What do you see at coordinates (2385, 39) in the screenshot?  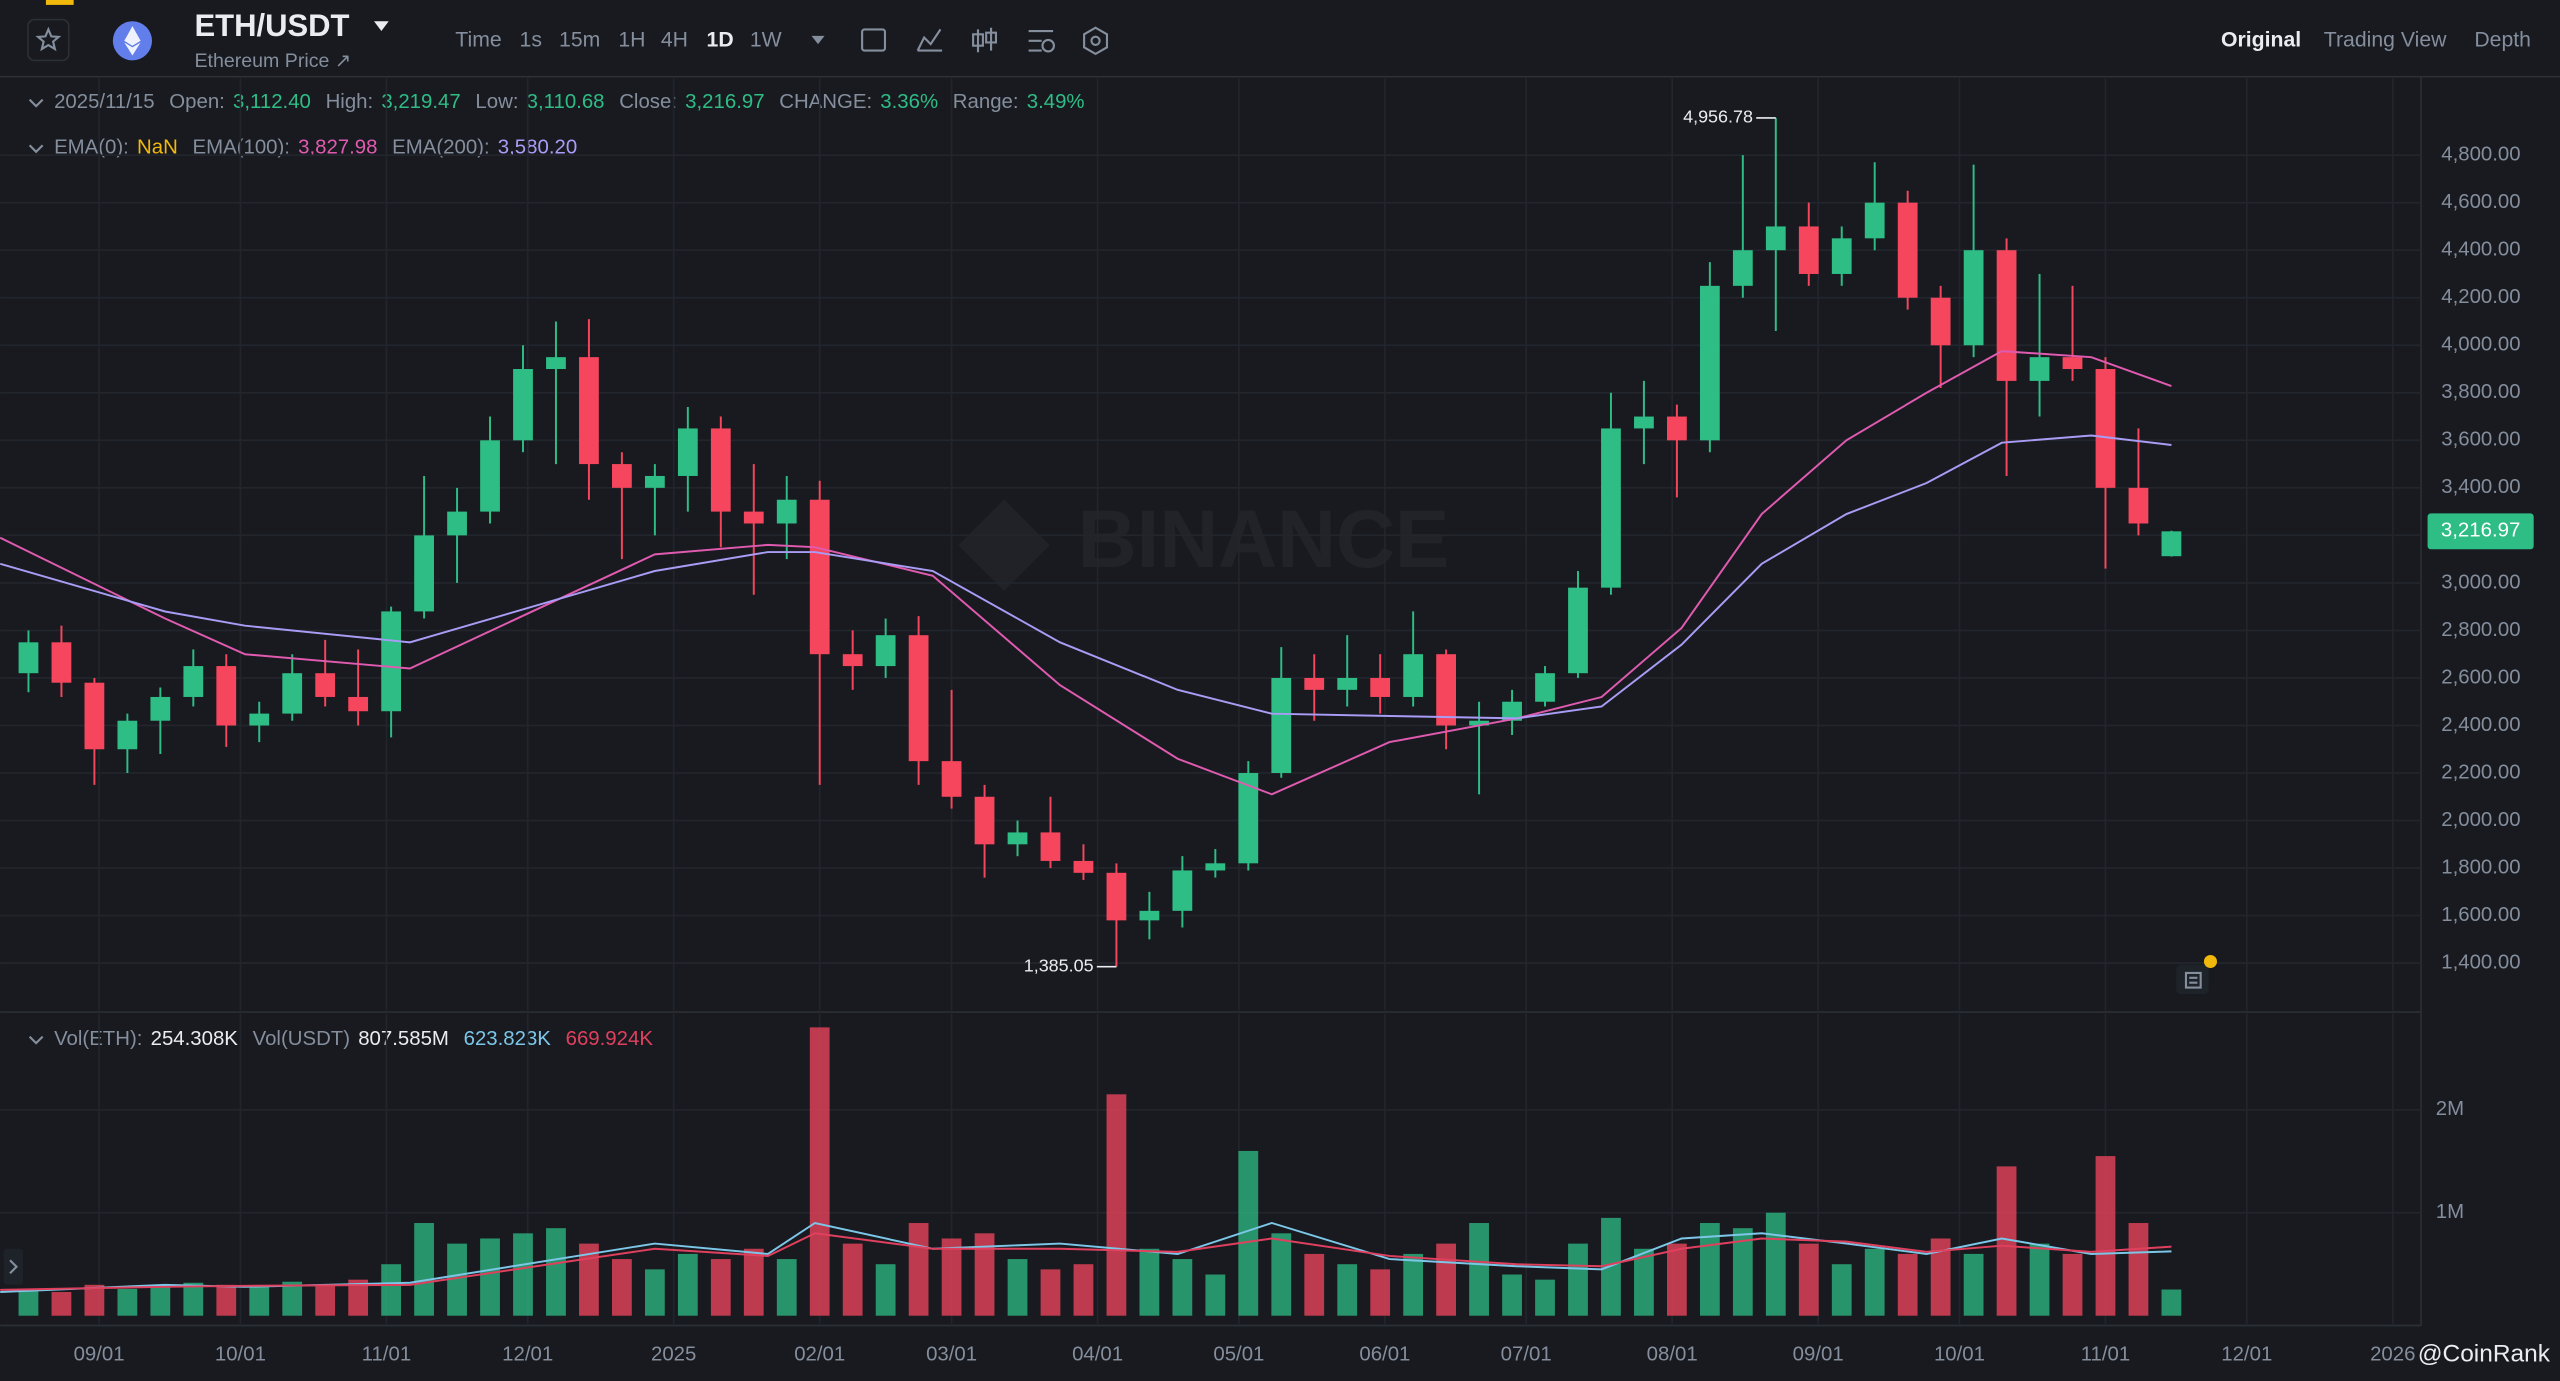 I see `view-tab: Trading View` at bounding box center [2385, 39].